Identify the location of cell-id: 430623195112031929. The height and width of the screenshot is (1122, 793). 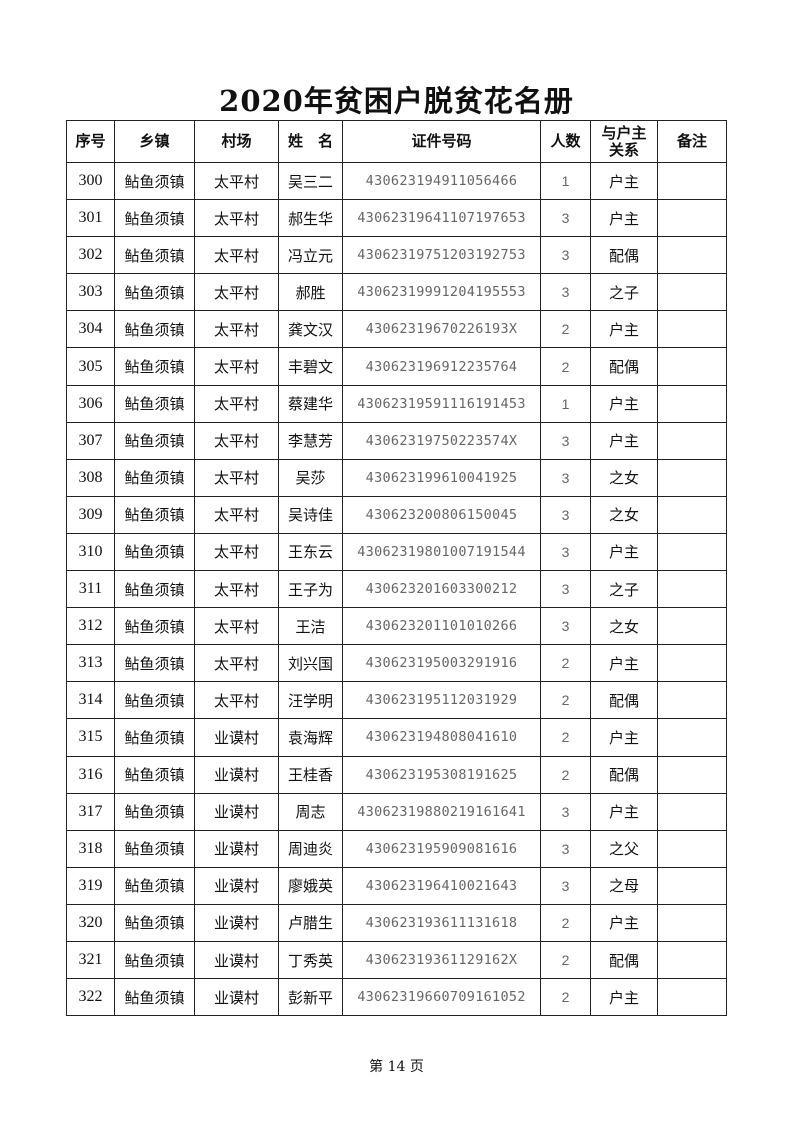
(441, 700).